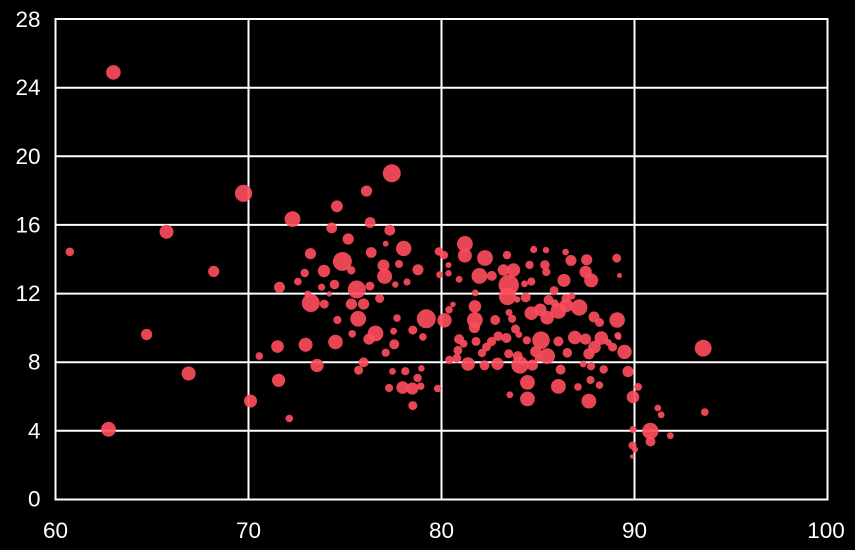 Image resolution: width=855 pixels, height=550 pixels. Describe the element at coordinates (634, 530) in the screenshot. I see `svg-text: 90` at that location.